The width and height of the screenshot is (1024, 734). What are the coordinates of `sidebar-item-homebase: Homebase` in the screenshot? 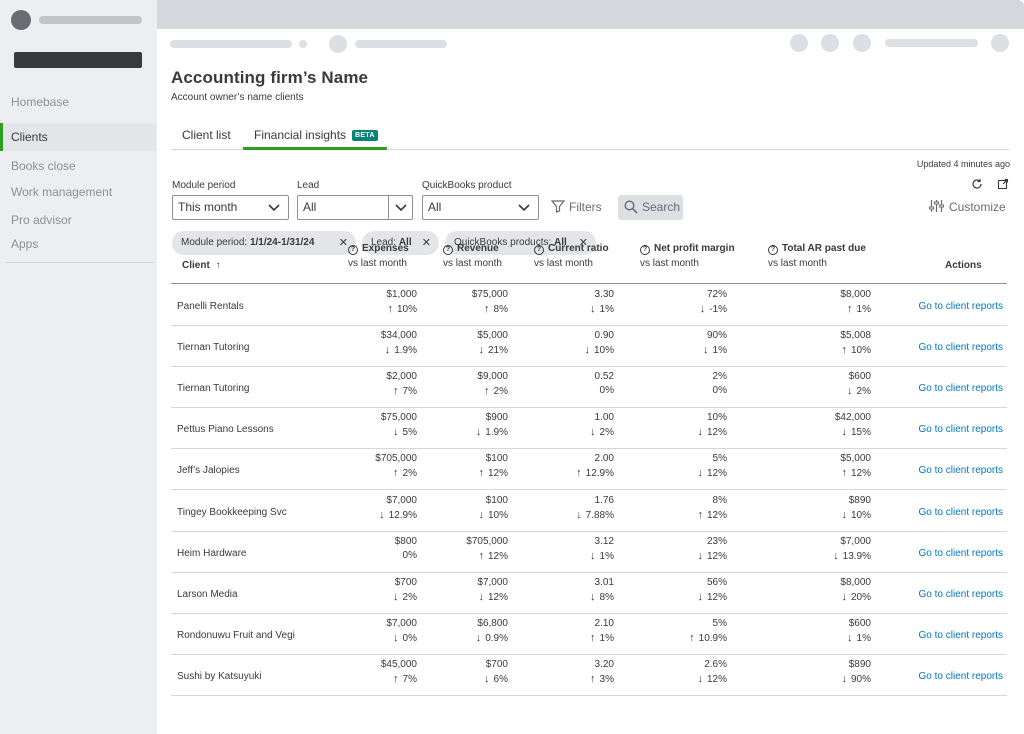 It's located at (78, 102).